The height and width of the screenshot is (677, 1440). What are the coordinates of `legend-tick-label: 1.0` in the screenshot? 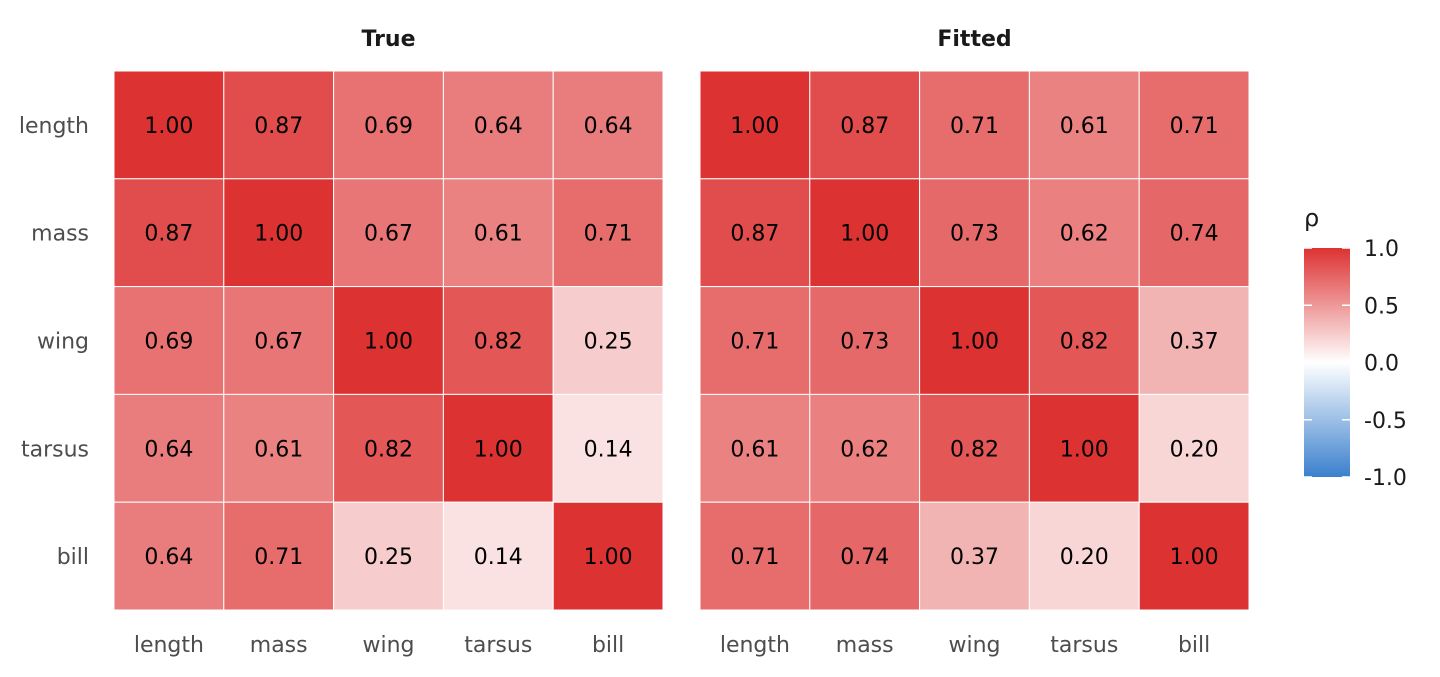 It's located at (1381, 249).